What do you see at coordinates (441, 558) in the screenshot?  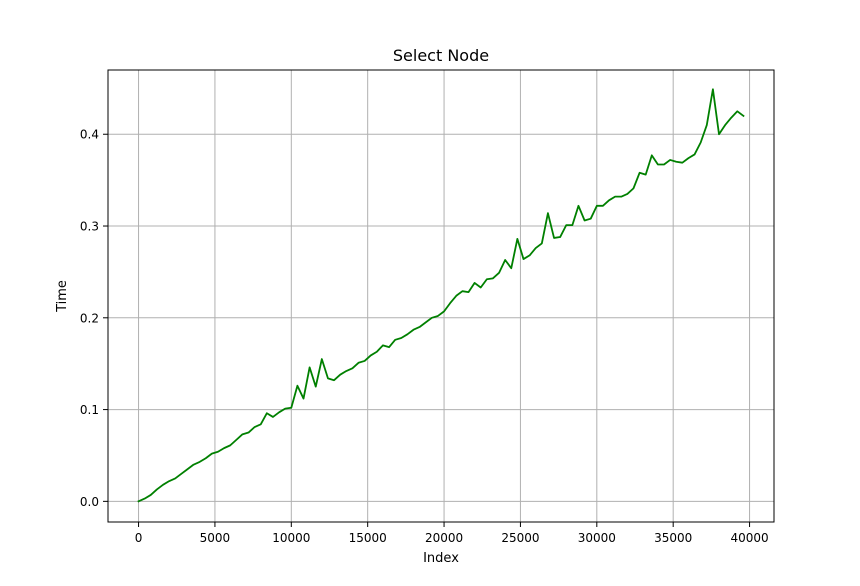 I see `x-axis-label: Index` at bounding box center [441, 558].